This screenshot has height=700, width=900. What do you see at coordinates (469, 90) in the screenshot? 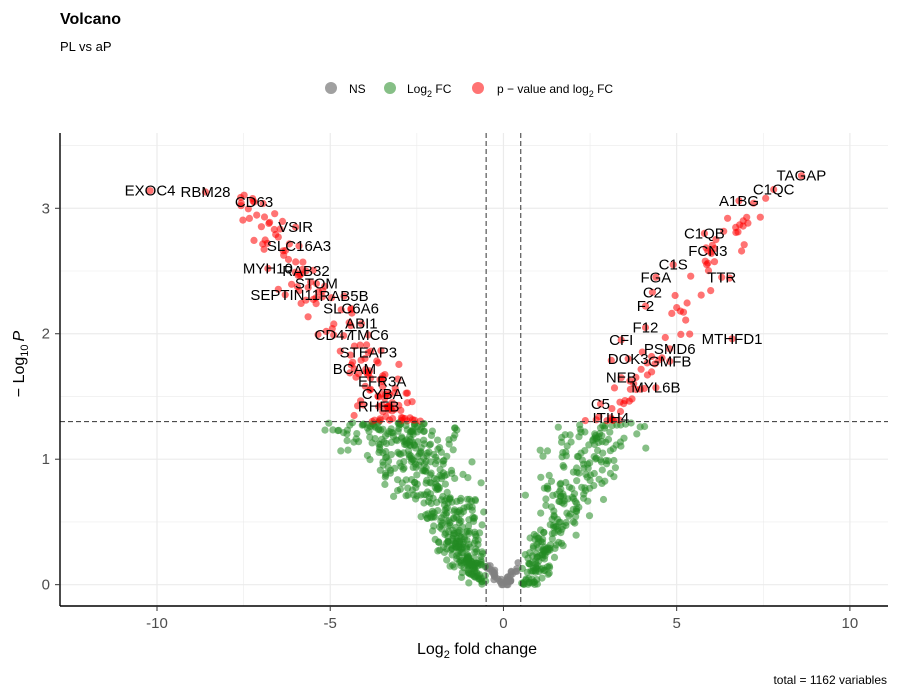
I see `legend: NS Log2 FC p − value and log2 FC` at bounding box center [469, 90].